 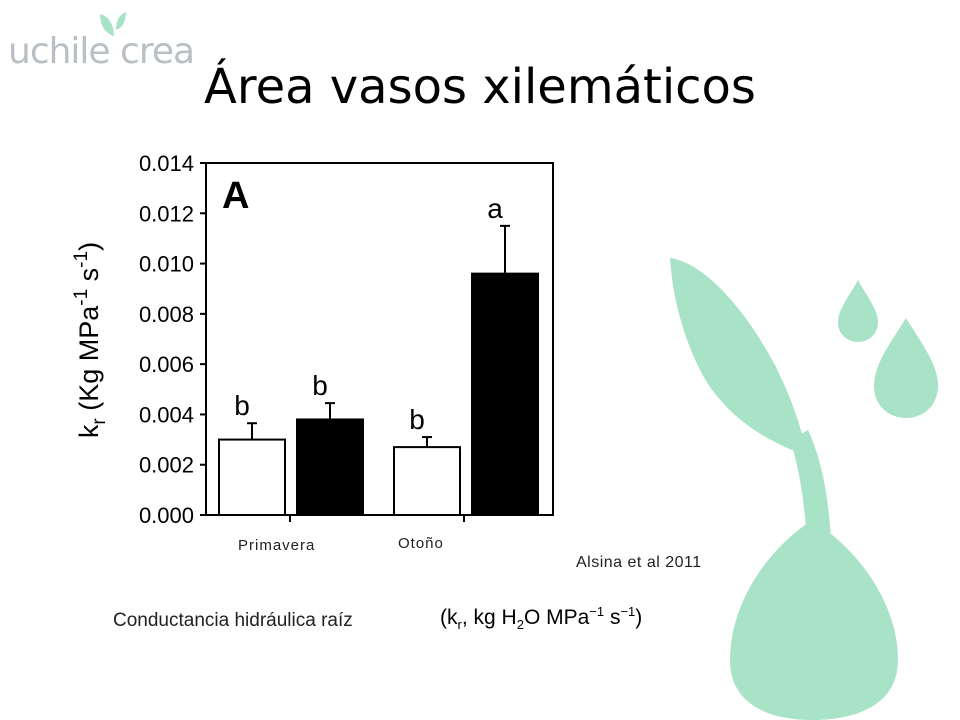 I want to click on y-tick-label: 0.006, so click(x=166, y=364).